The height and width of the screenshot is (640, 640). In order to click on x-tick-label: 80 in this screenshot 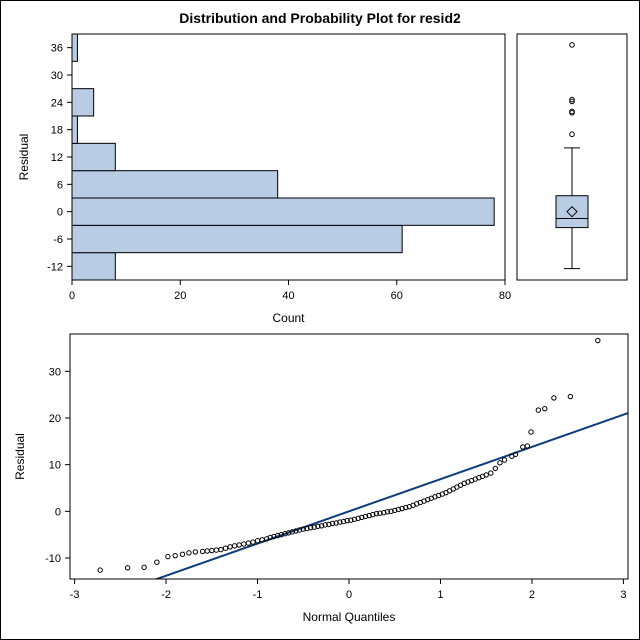, I will do `click(505, 296)`.